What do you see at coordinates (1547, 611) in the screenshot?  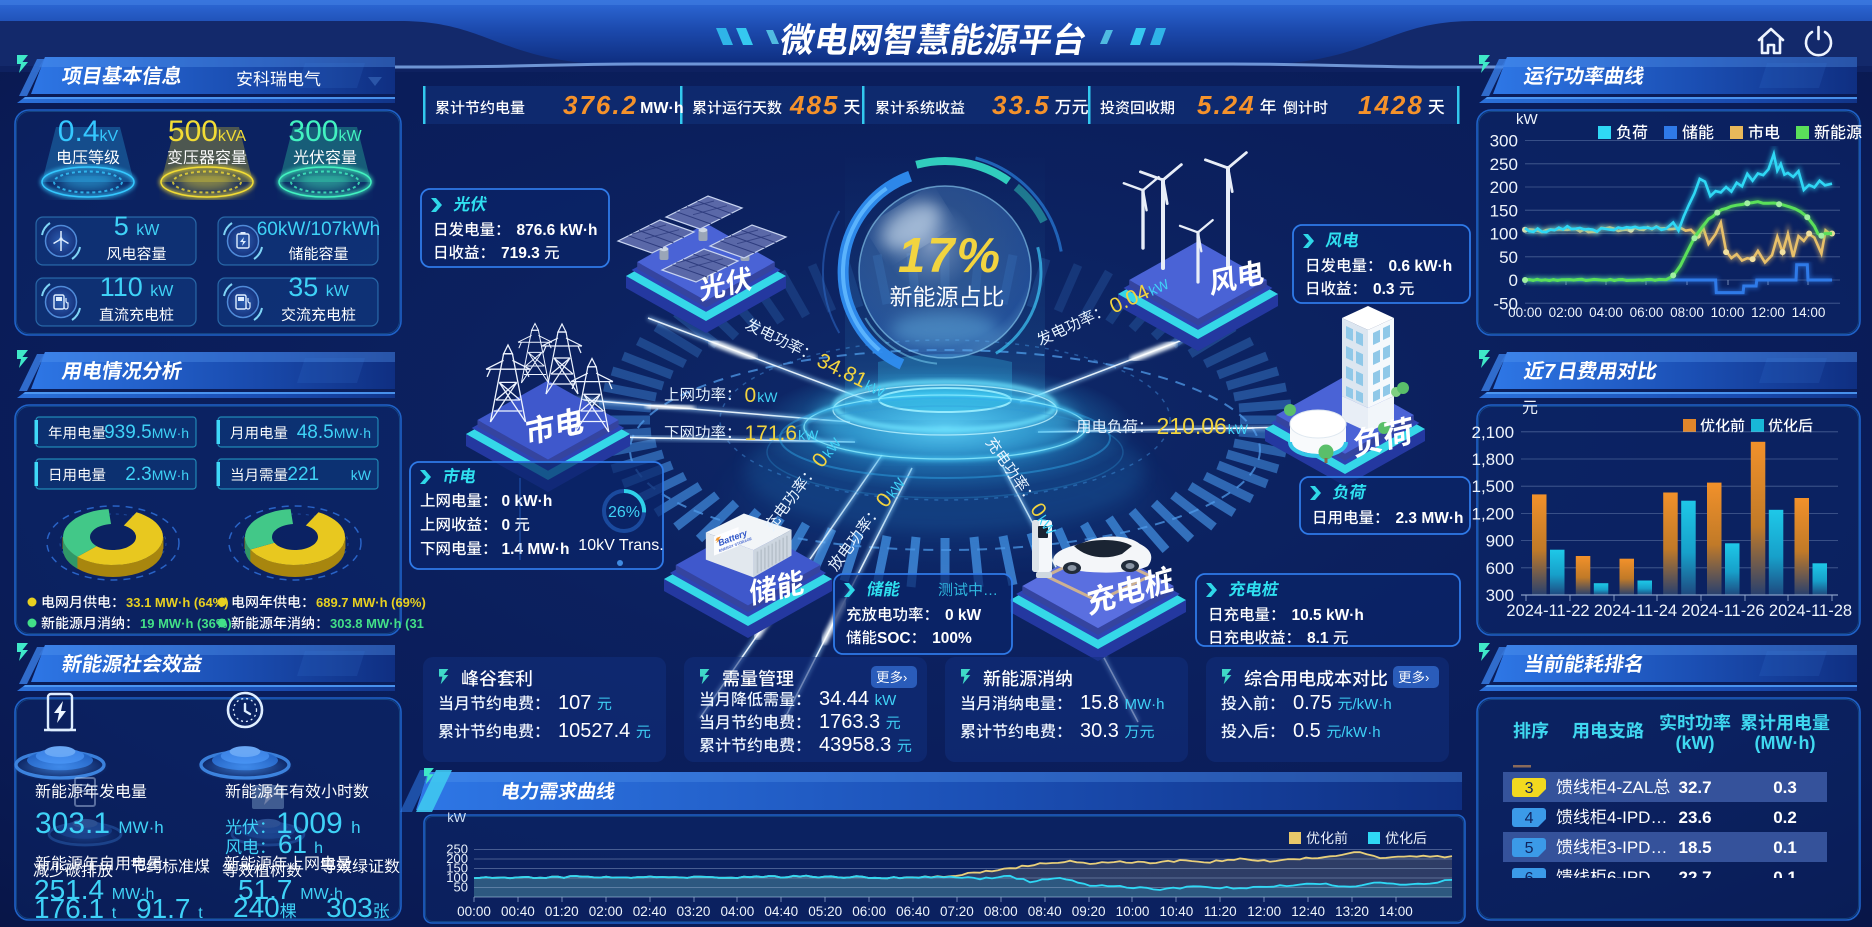 I see `svg-text: 2024-11-22` at bounding box center [1547, 611].